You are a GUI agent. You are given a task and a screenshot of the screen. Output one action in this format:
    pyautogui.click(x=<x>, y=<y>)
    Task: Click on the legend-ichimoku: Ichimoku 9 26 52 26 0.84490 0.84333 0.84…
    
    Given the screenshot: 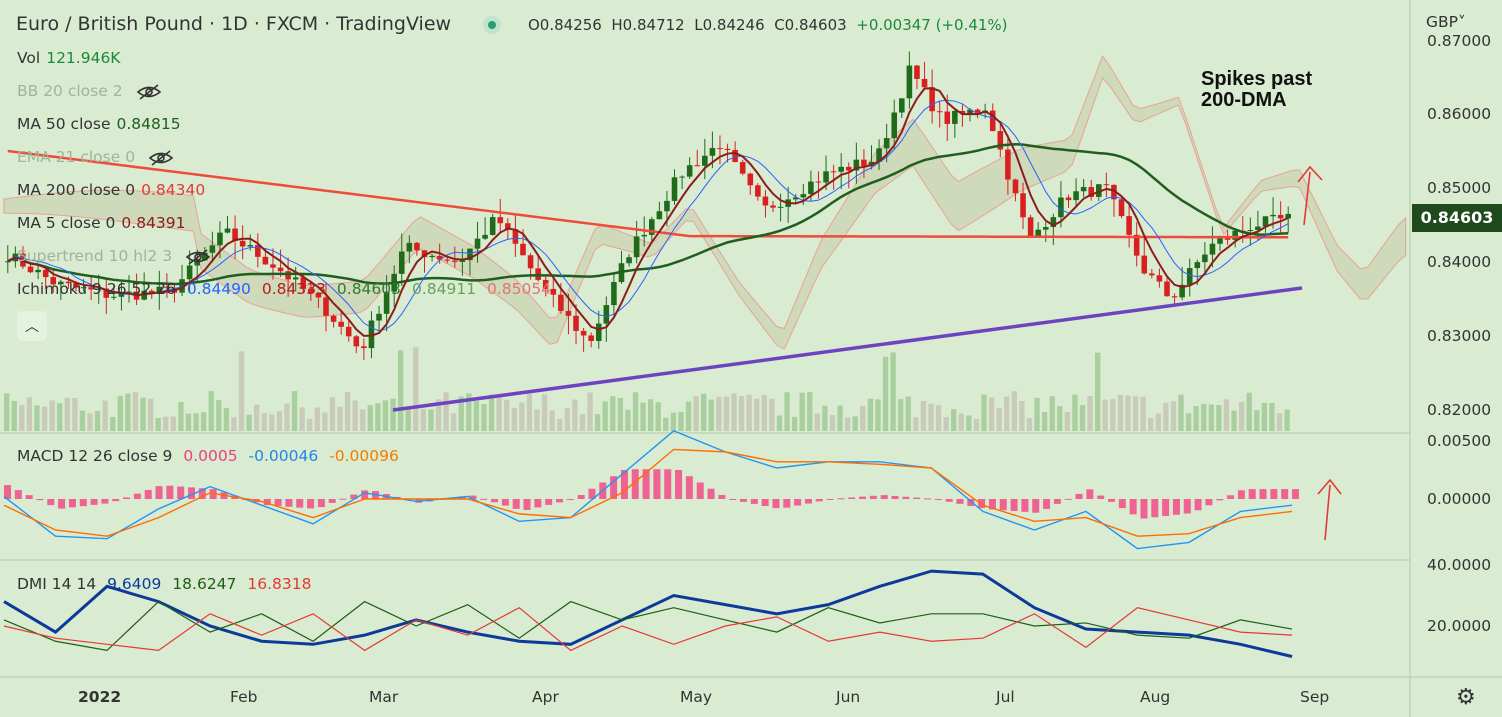 What is the action you would take?
    pyautogui.click(x=284, y=289)
    